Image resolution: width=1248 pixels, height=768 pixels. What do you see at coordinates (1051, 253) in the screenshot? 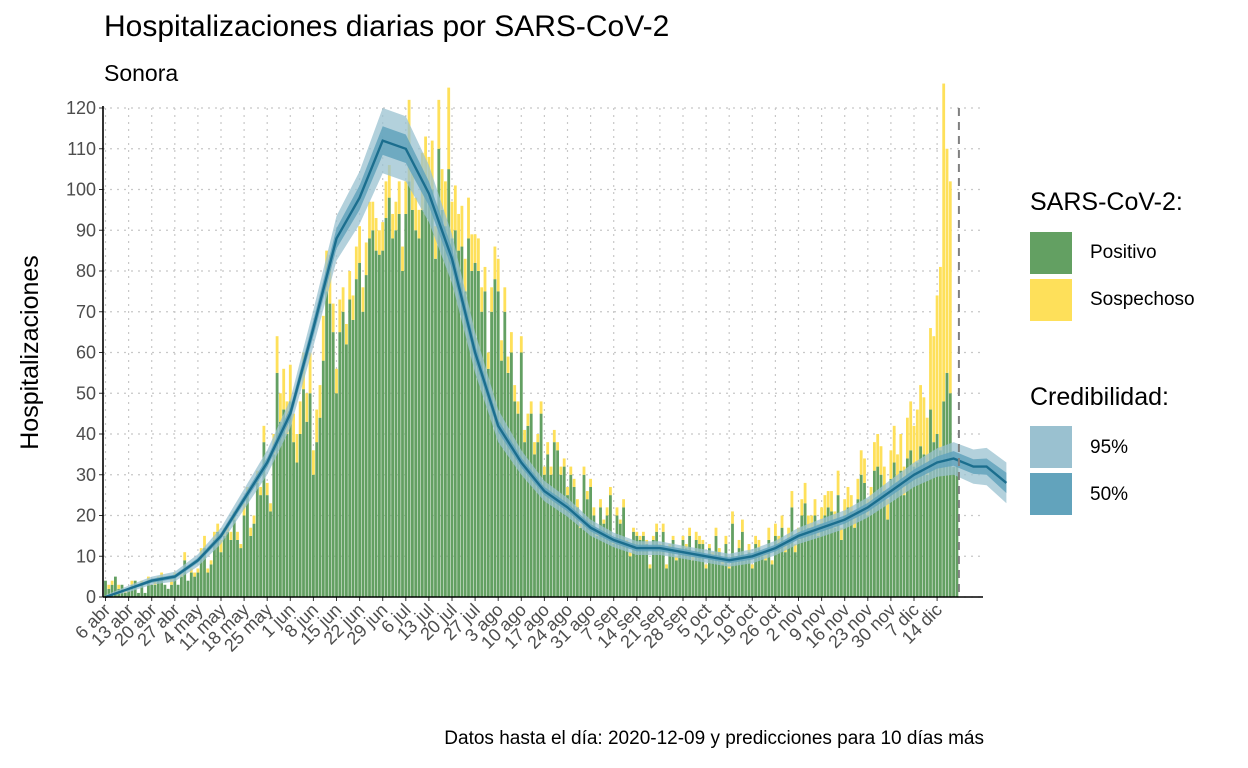
I see `legend-key-positivo` at bounding box center [1051, 253].